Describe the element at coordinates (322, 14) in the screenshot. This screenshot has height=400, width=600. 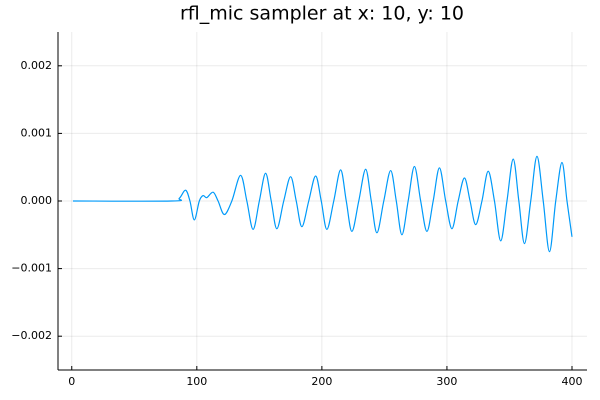
I see `chart-title: rfl_mic sampler at x: 10, y: 10` at that location.